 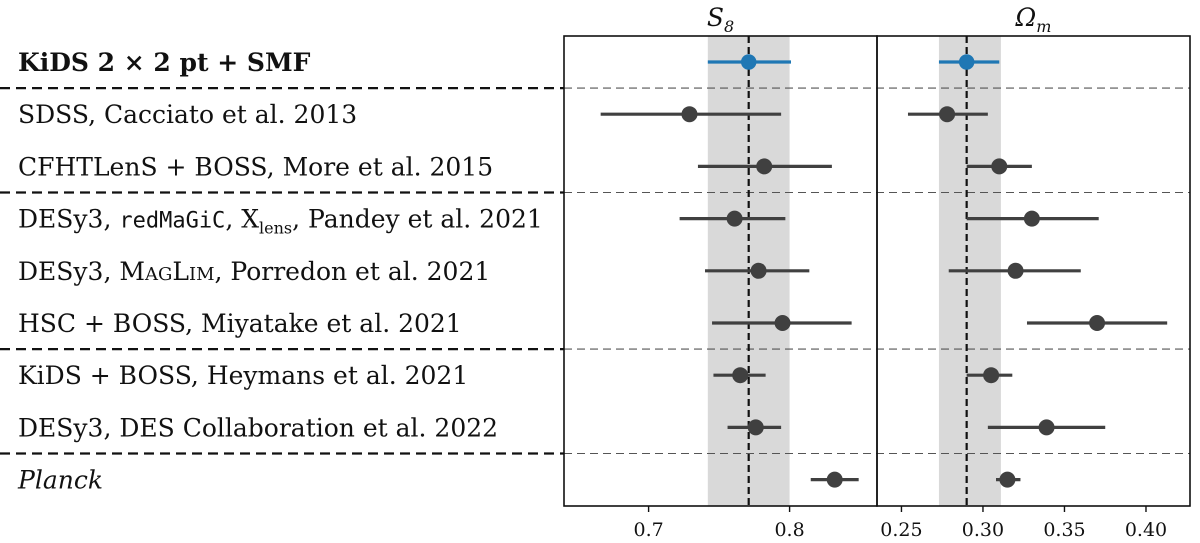 I want to click on row-label-2: CFHTLenS + BOSS, More et al. 2015, so click(x=255, y=166).